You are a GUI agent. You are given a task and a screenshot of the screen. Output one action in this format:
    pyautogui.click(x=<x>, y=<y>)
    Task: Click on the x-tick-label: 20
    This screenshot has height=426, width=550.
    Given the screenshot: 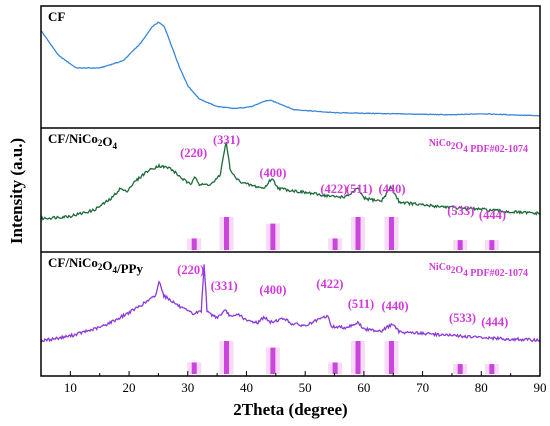 What is the action you would take?
    pyautogui.click(x=129, y=387)
    